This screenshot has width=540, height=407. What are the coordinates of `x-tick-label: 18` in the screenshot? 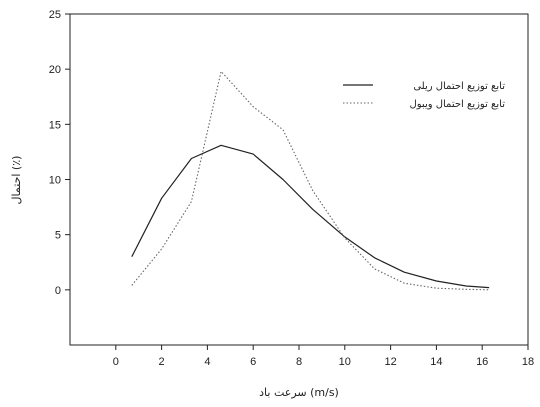 It's located at (528, 362).